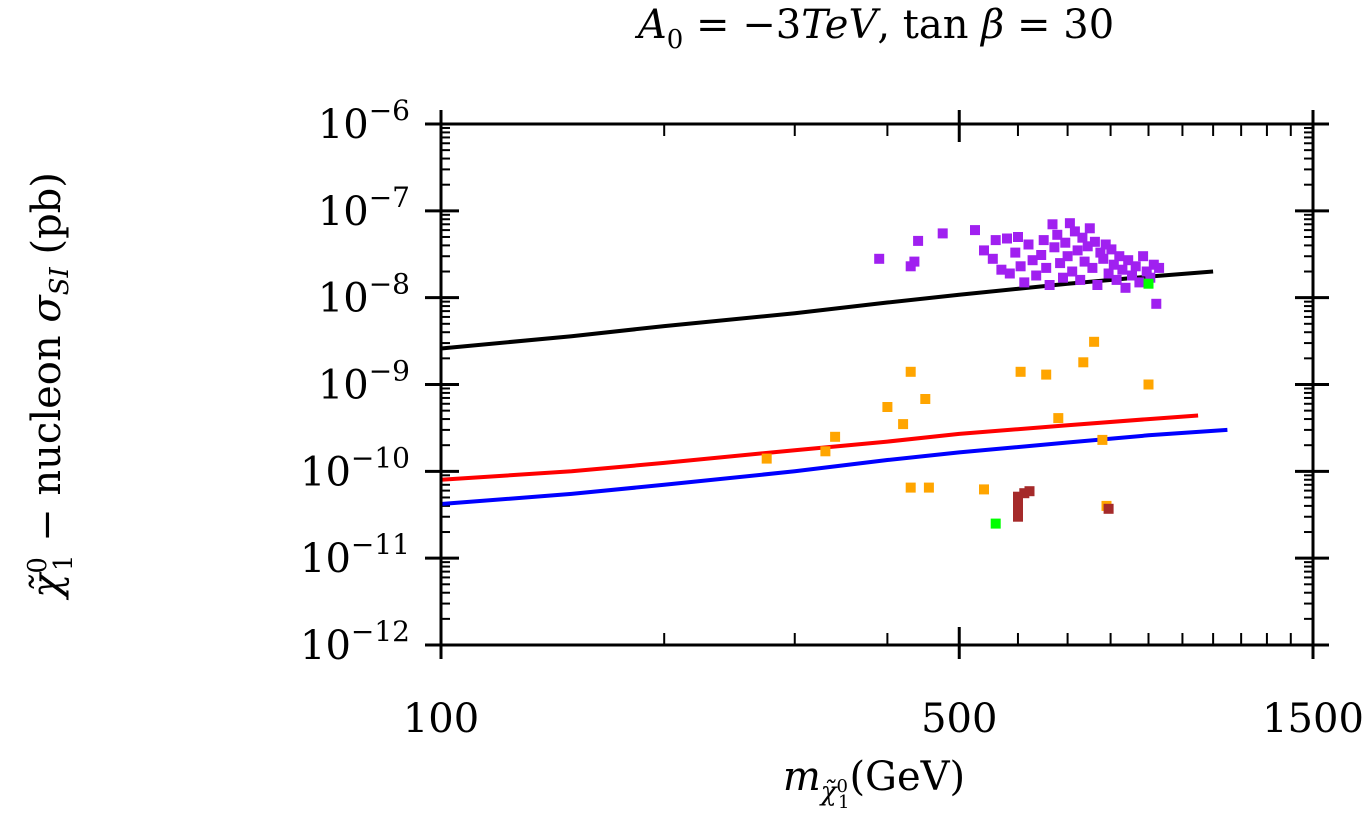  What do you see at coordinates (47, 308) in the screenshot?
I see `ylabel-part-sigma: σ` at bounding box center [47, 308].